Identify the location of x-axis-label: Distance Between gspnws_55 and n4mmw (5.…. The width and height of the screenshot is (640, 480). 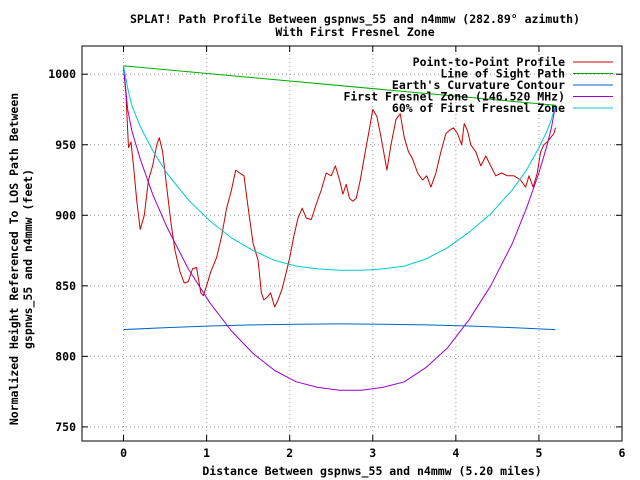
(371, 471).